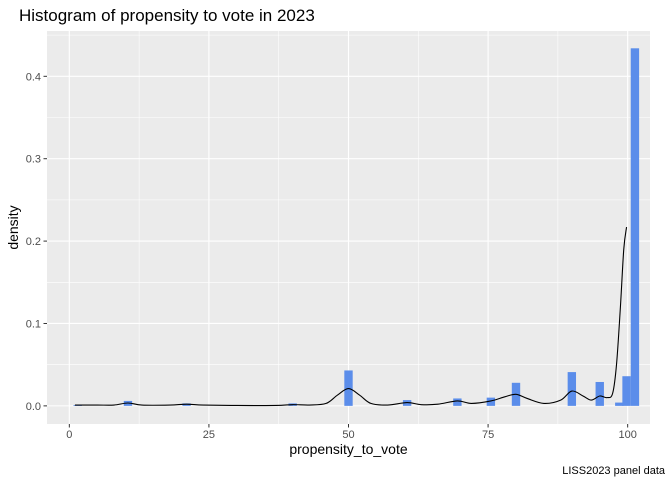 The height and width of the screenshot is (480, 672). I want to click on y-tick-labels: 0.0 0.1 0.2 0.3 0.4, so click(33, 242).